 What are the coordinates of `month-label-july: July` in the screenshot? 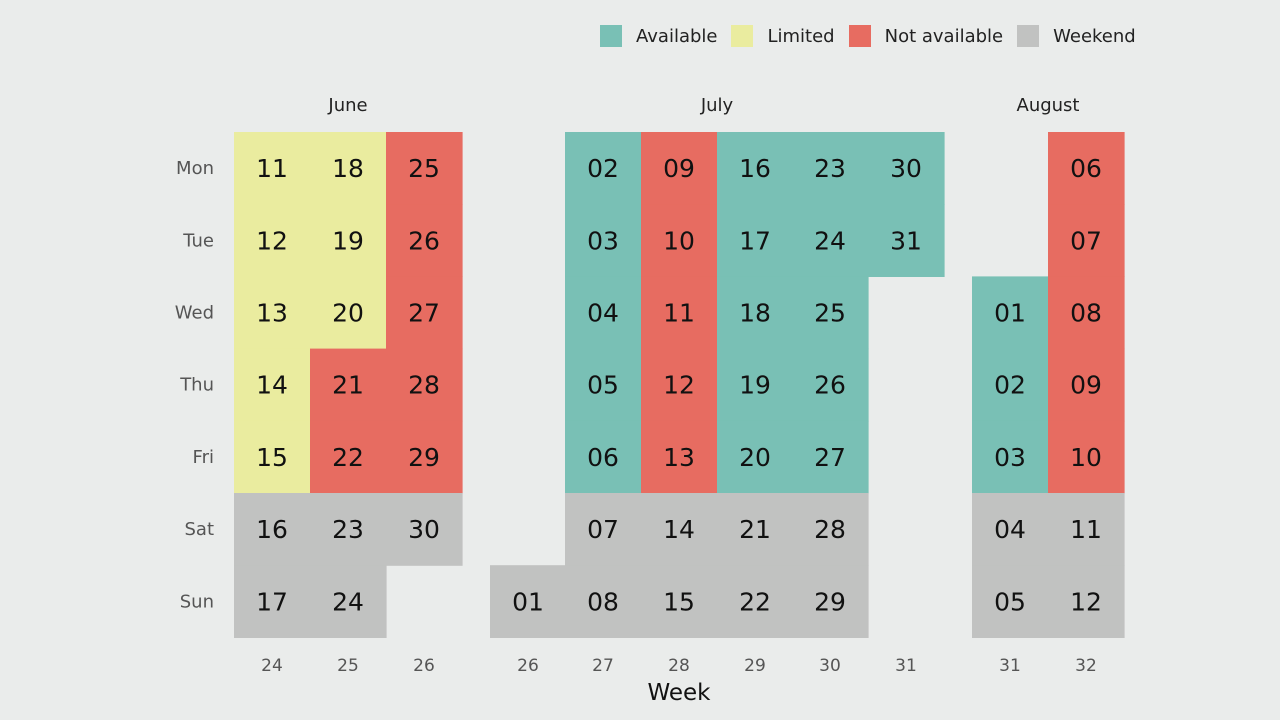 It's located at (717, 105).